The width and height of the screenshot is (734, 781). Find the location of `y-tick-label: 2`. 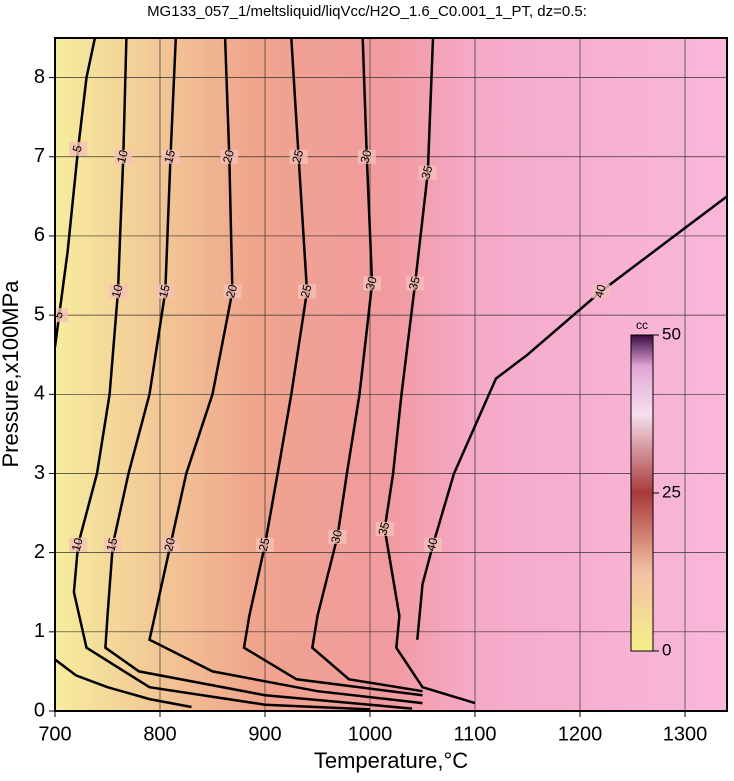

y-tick-label: 2 is located at coordinates (39, 552).